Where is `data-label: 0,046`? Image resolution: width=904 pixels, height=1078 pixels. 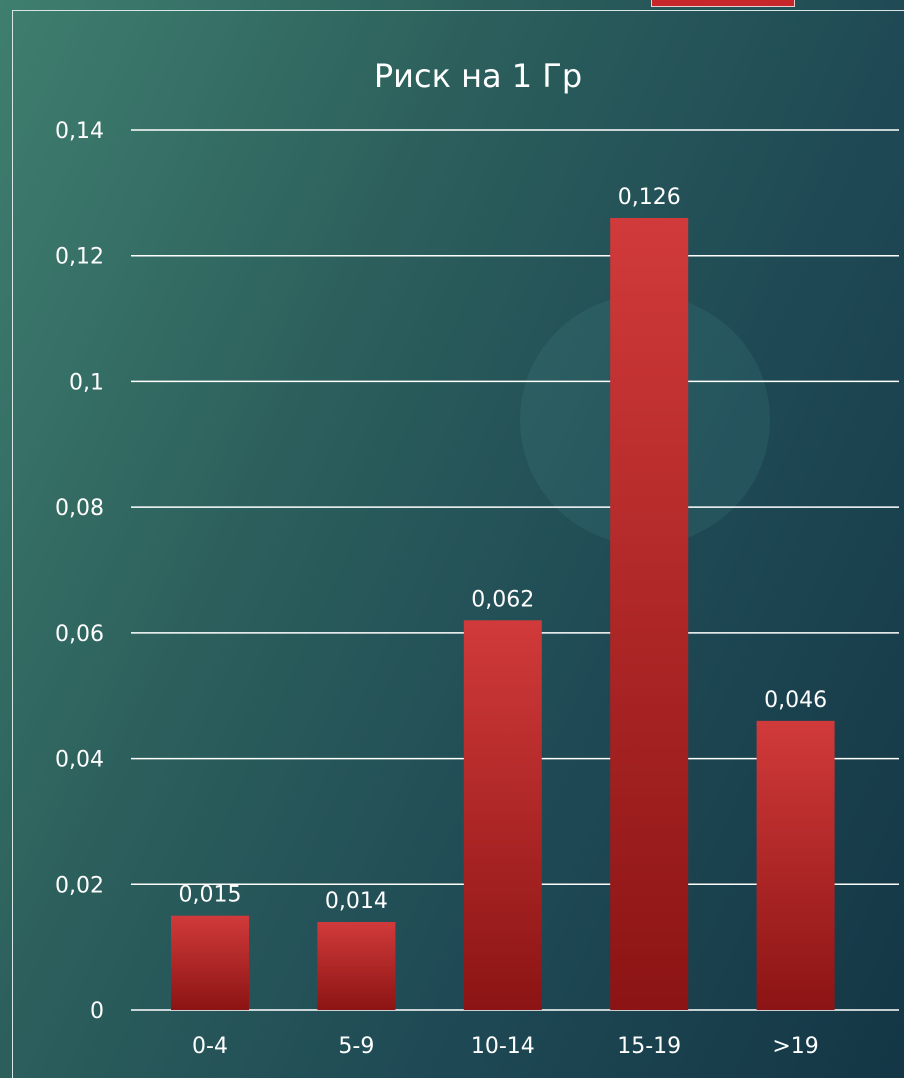 data-label: 0,046 is located at coordinates (795, 700).